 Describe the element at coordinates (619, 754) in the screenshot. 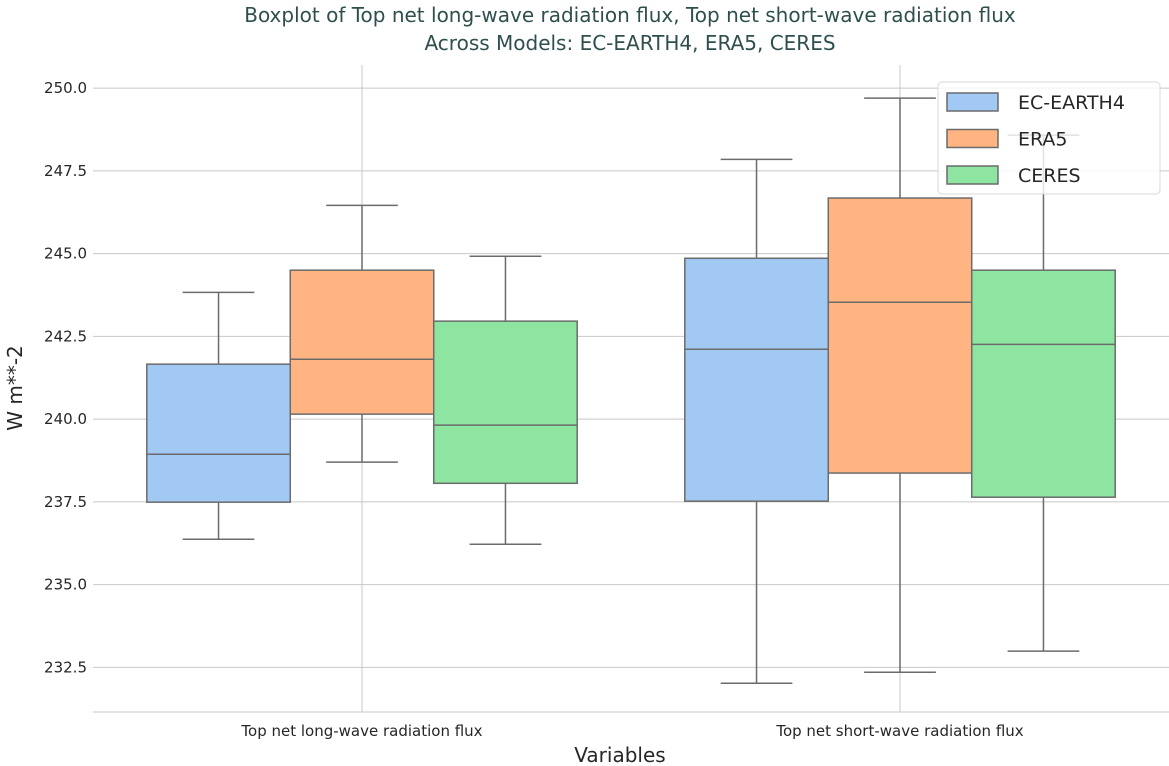

I see `x-axis-label: Variables` at that location.